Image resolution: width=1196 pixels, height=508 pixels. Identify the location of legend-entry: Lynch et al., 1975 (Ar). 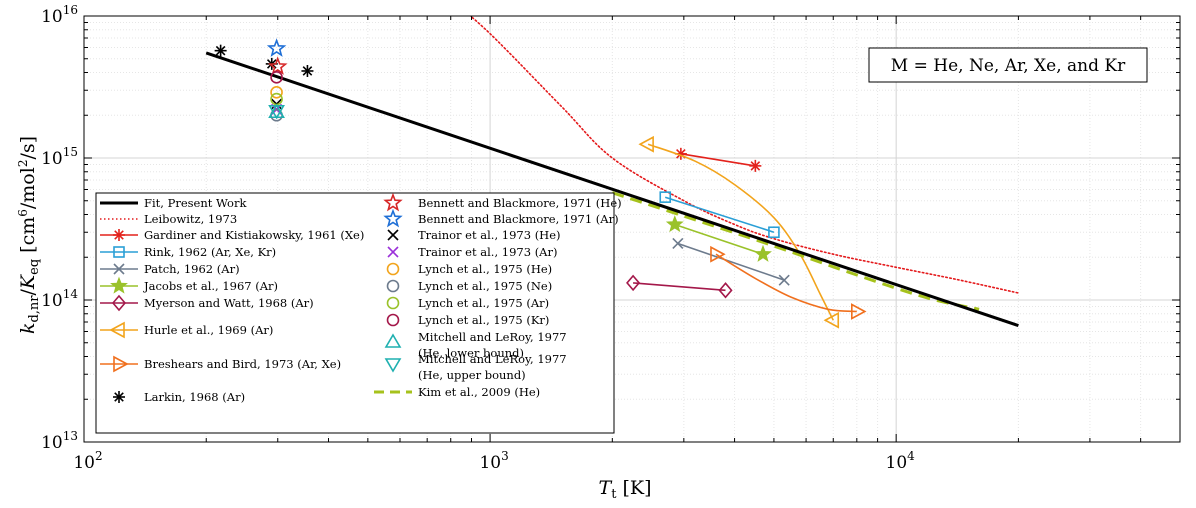
(467, 303).